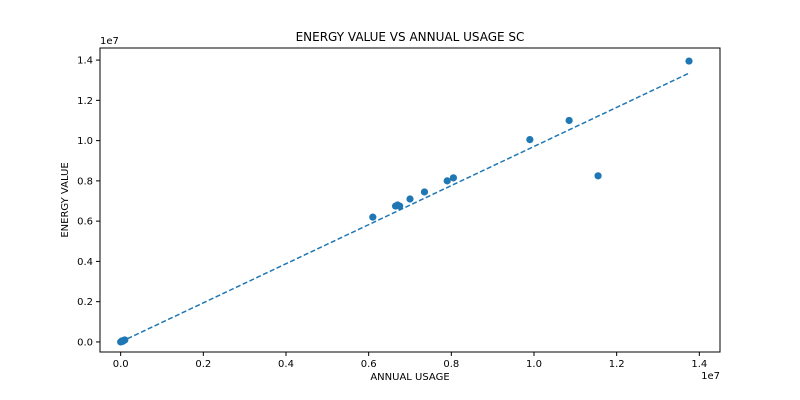  I want to click on x-tick-label: 0.4, so click(286, 364).